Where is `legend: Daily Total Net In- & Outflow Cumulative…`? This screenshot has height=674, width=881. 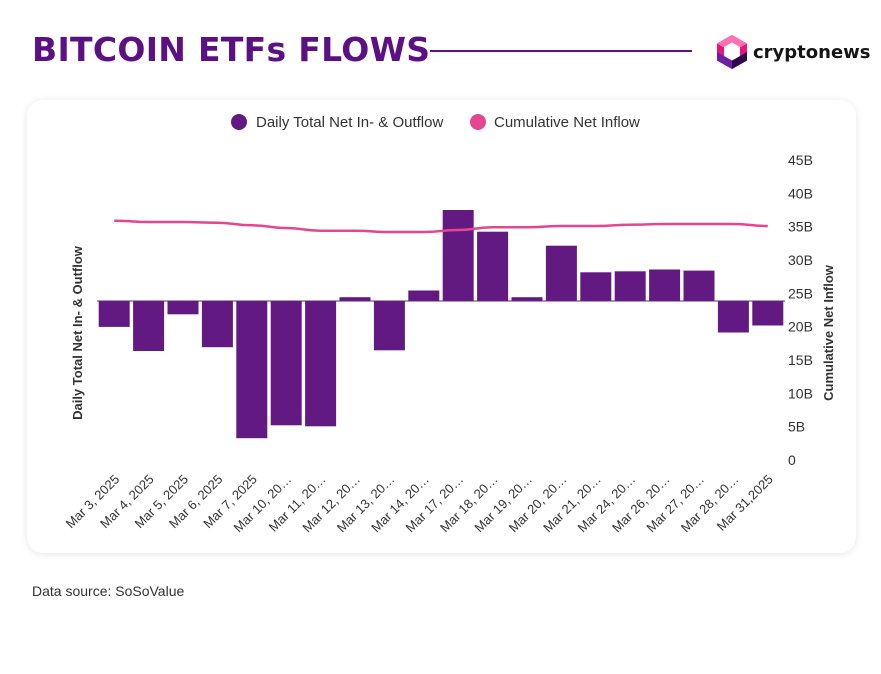 legend: Daily Total Net In- & Outflow Cumulative… is located at coordinates (435, 122).